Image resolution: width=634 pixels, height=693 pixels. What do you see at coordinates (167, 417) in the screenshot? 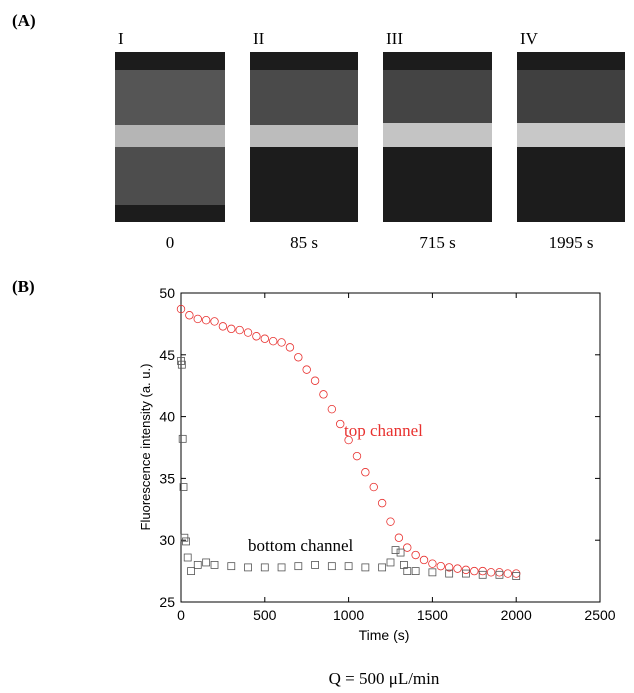
I see `y-tick-label: 40` at bounding box center [167, 417].